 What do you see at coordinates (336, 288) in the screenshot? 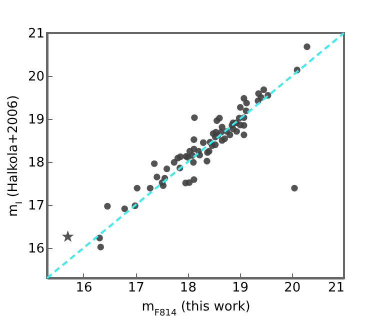
I see `x-tick-label: 21` at bounding box center [336, 288].